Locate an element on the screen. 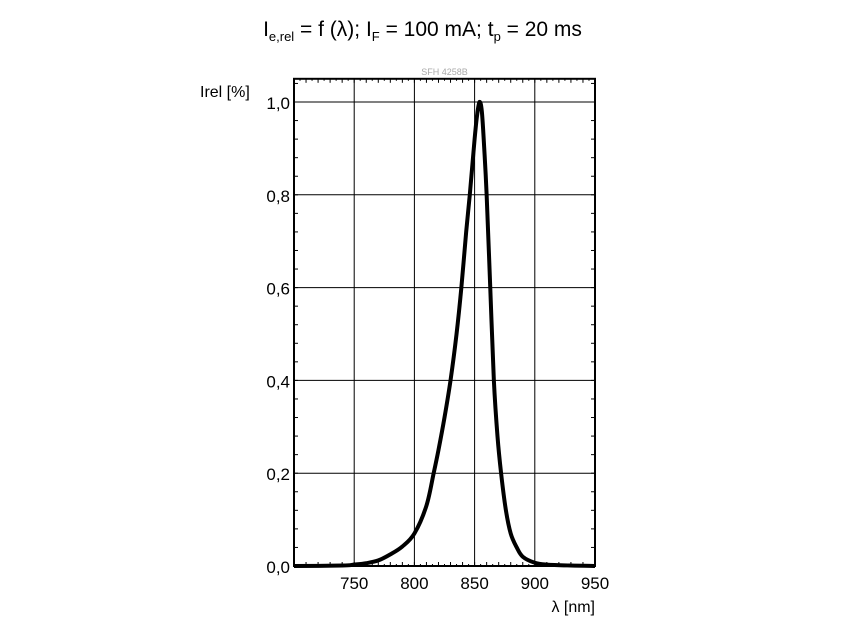  y-tick-label: 0,4 is located at coordinates (278, 381).